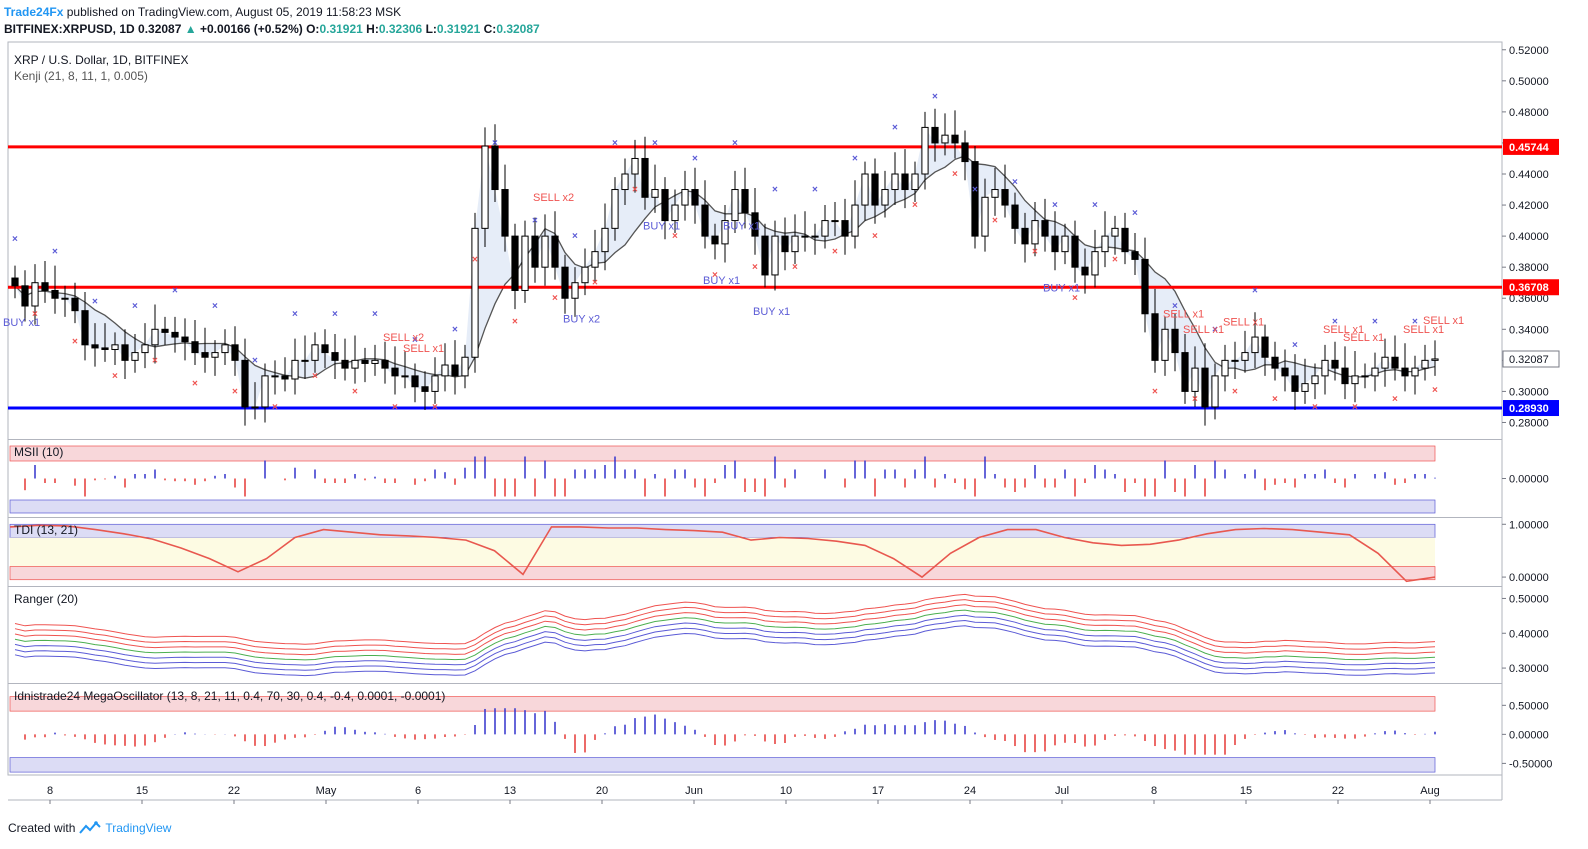  Describe the element at coordinates (1530, 764) in the screenshot. I see `pane-mega-tick-label: -0.50000` at that location.